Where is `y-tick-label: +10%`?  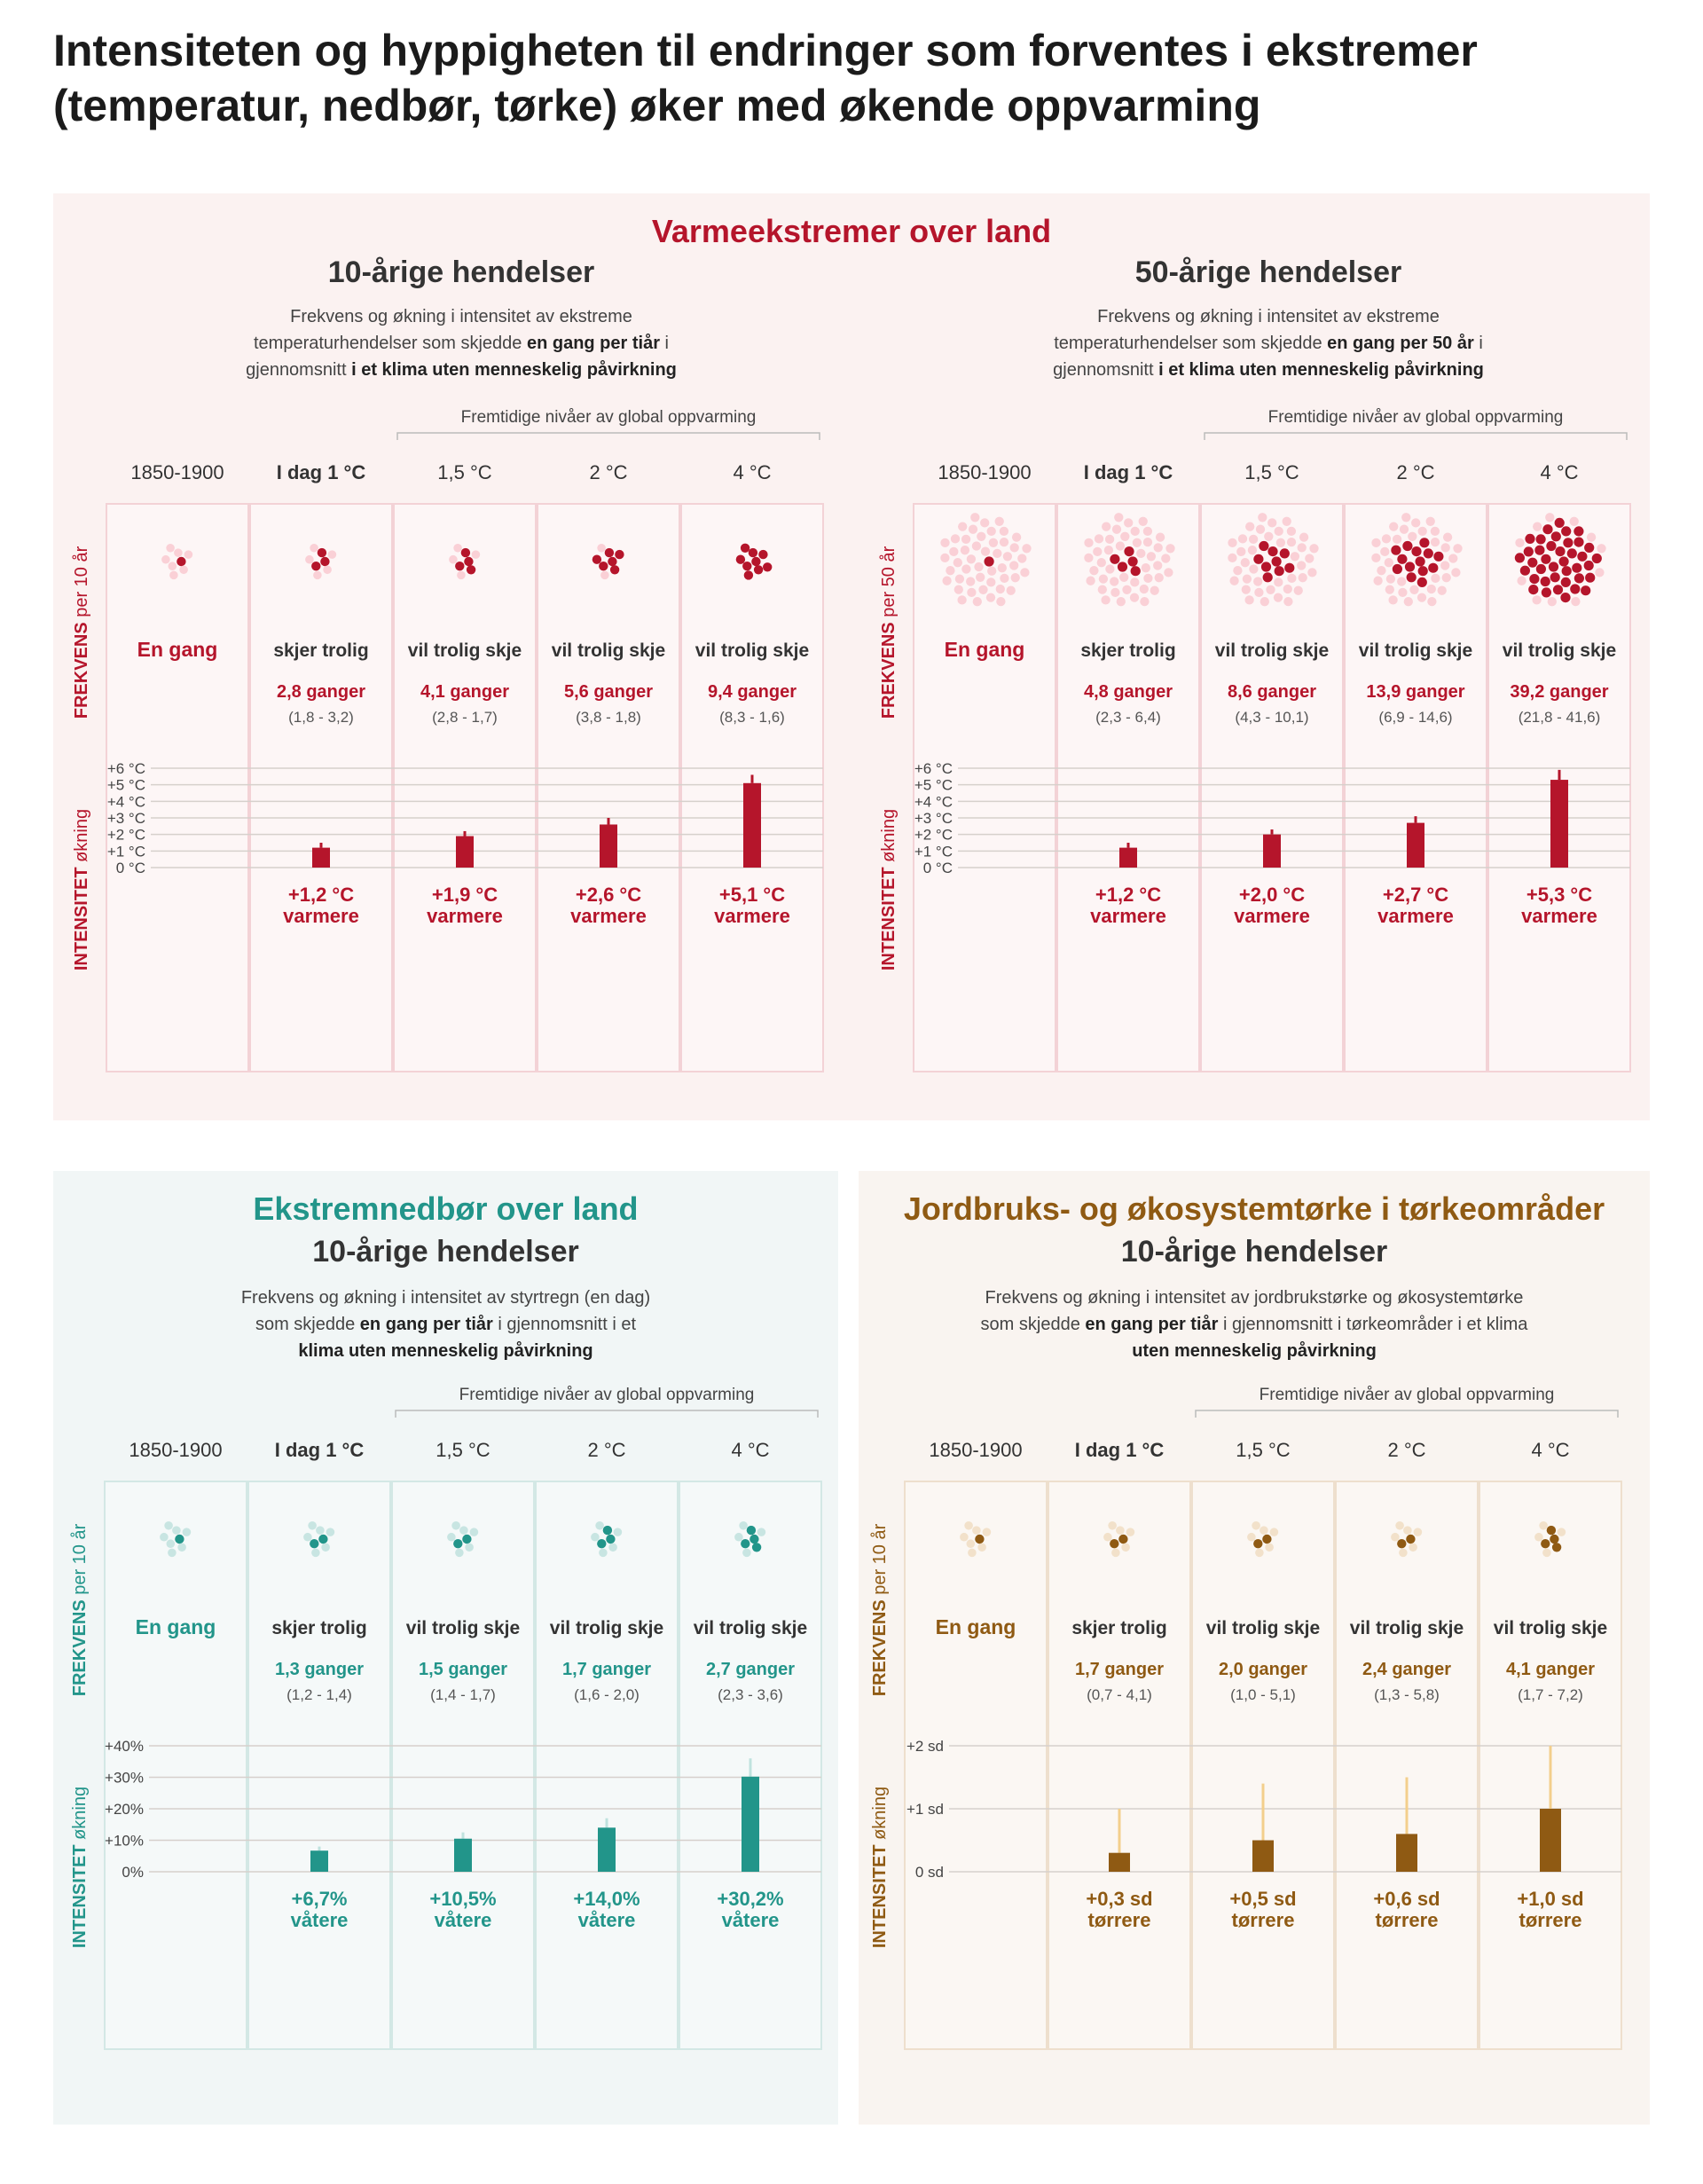
y-tick-label: +10% is located at coordinates (124, 1841).